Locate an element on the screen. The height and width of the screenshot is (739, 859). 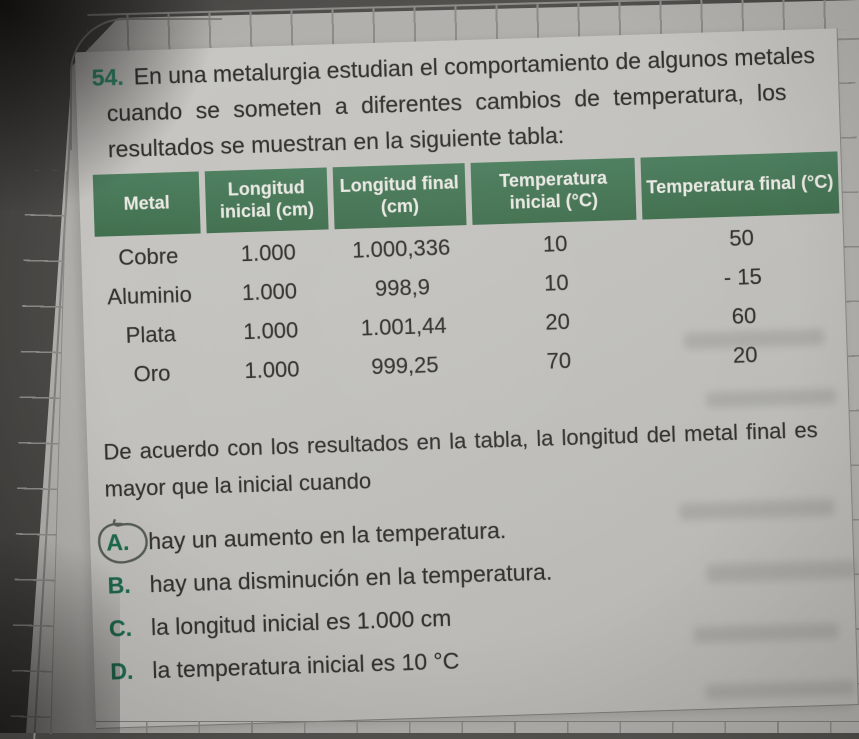
notebook-bottom-ticks is located at coordinates (477, 727).